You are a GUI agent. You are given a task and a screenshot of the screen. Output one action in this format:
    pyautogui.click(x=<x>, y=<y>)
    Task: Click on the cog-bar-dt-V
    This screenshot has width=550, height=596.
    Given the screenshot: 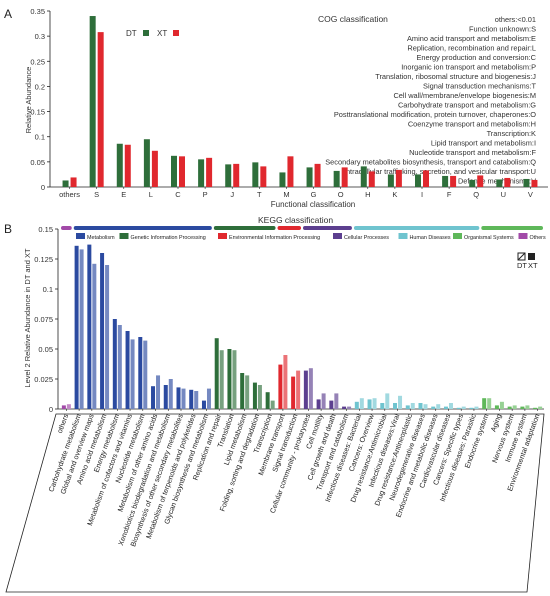 What is the action you would take?
    pyautogui.click(x=526, y=182)
    